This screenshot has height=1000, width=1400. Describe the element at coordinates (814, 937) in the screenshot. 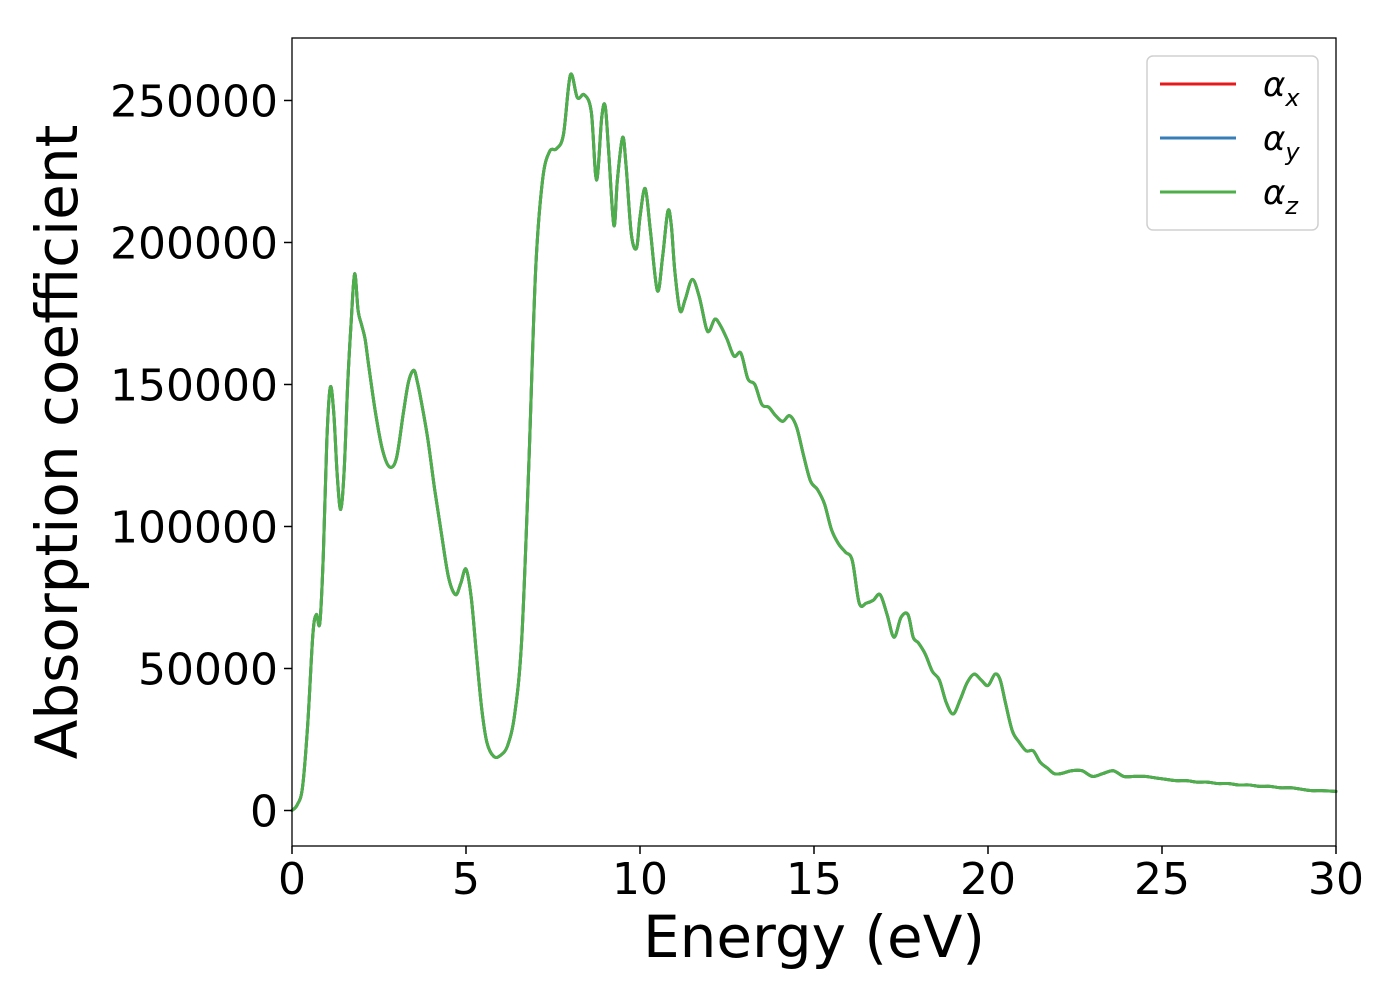

I see `x-axis-label: Energy (eV)` at that location.